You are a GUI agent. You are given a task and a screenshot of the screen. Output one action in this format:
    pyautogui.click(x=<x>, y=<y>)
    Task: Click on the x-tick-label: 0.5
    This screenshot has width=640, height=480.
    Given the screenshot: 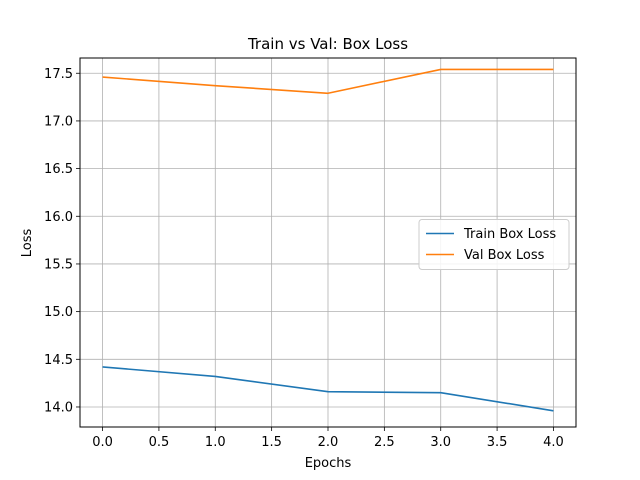 What is the action you would take?
    pyautogui.click(x=159, y=442)
    